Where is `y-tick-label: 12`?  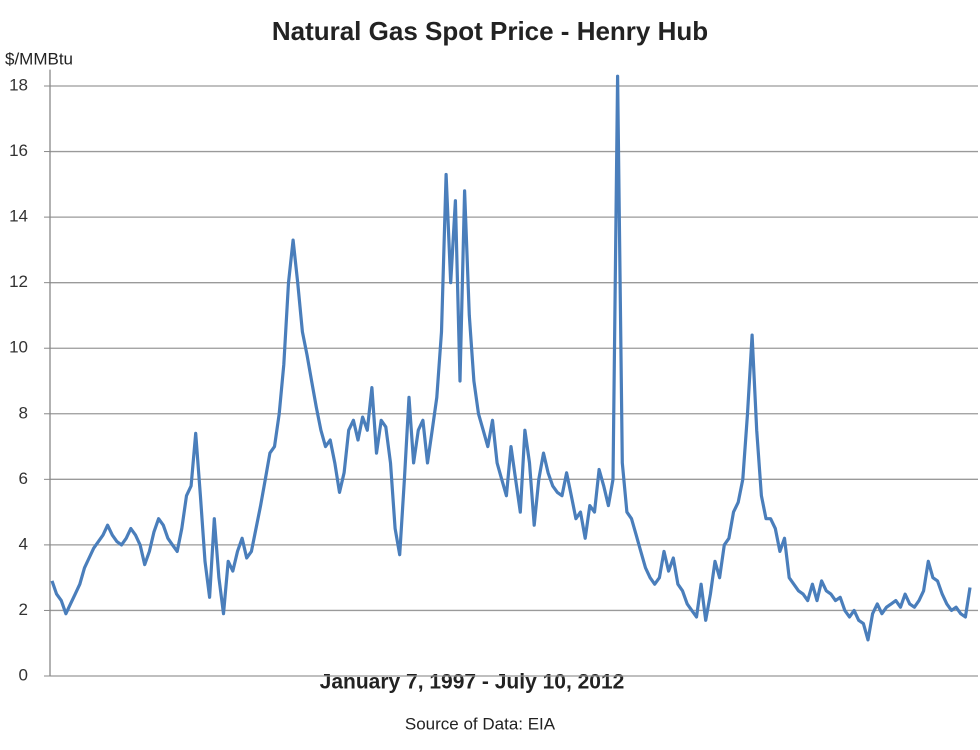 y-tick-label: 12 is located at coordinates (18, 281).